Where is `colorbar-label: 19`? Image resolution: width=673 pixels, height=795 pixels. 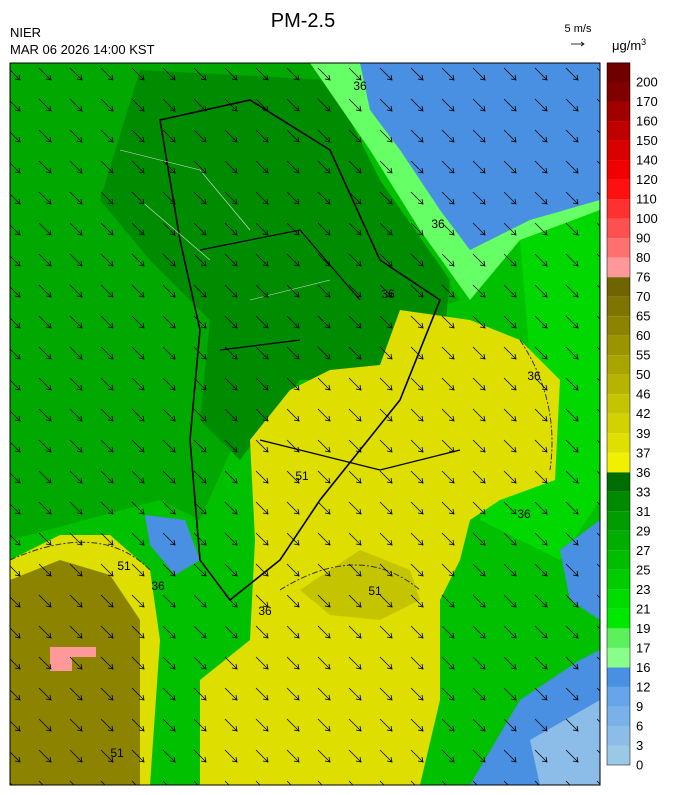 colorbar-label: 19 is located at coordinates (643, 628).